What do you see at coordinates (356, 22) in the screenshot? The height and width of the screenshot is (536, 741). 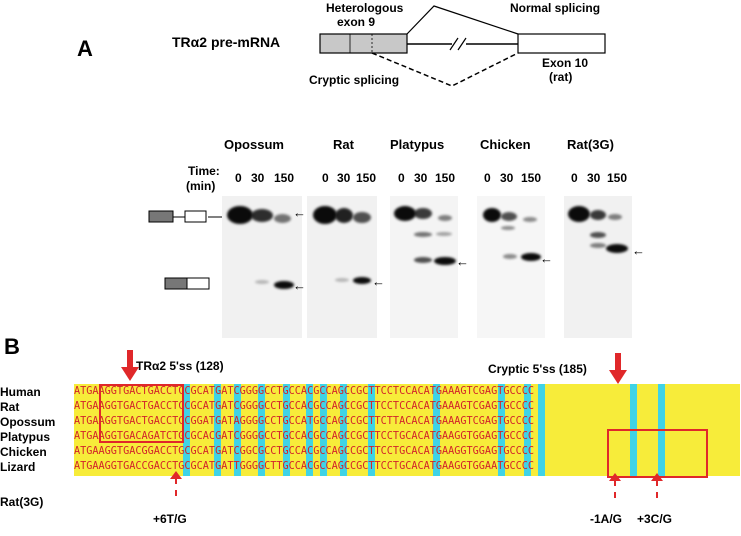 I see `heterologous-label-2: exon 9` at bounding box center [356, 22].